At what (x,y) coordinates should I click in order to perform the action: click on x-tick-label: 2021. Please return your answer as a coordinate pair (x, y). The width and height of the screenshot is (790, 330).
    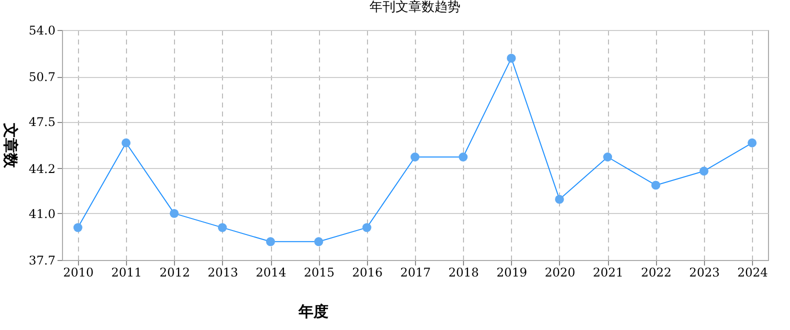
    Looking at the image, I should click on (608, 273).